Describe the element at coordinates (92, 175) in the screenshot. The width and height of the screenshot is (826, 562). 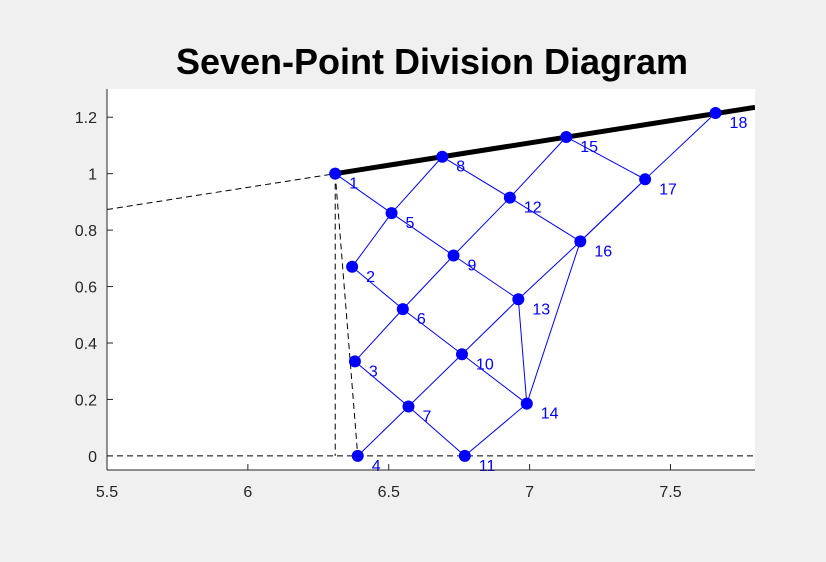
I see `y-tick-label-5: 1` at that location.